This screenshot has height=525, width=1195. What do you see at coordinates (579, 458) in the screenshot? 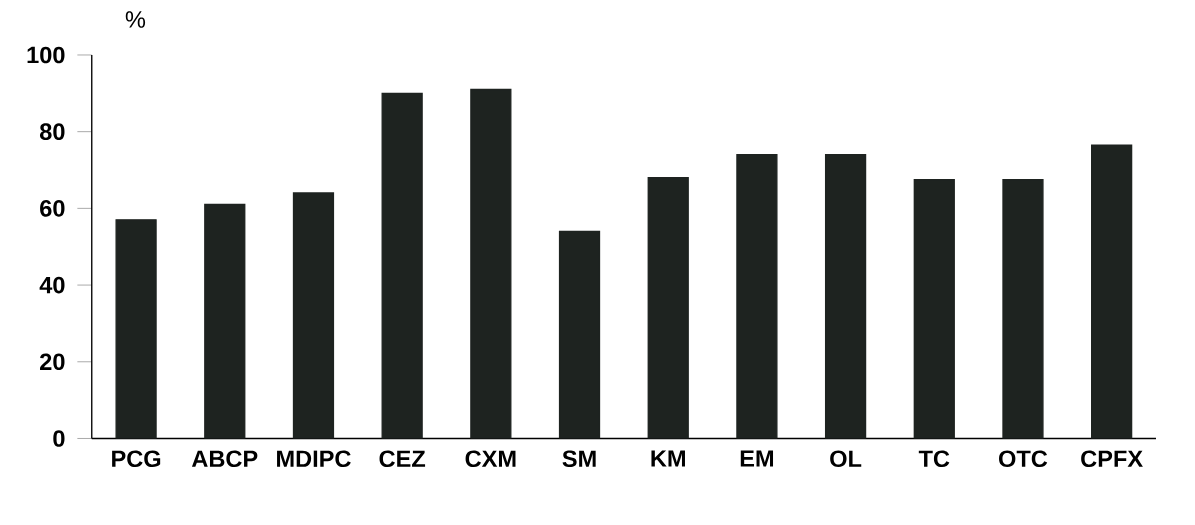
I see `x-tick-label: SM` at bounding box center [579, 458].